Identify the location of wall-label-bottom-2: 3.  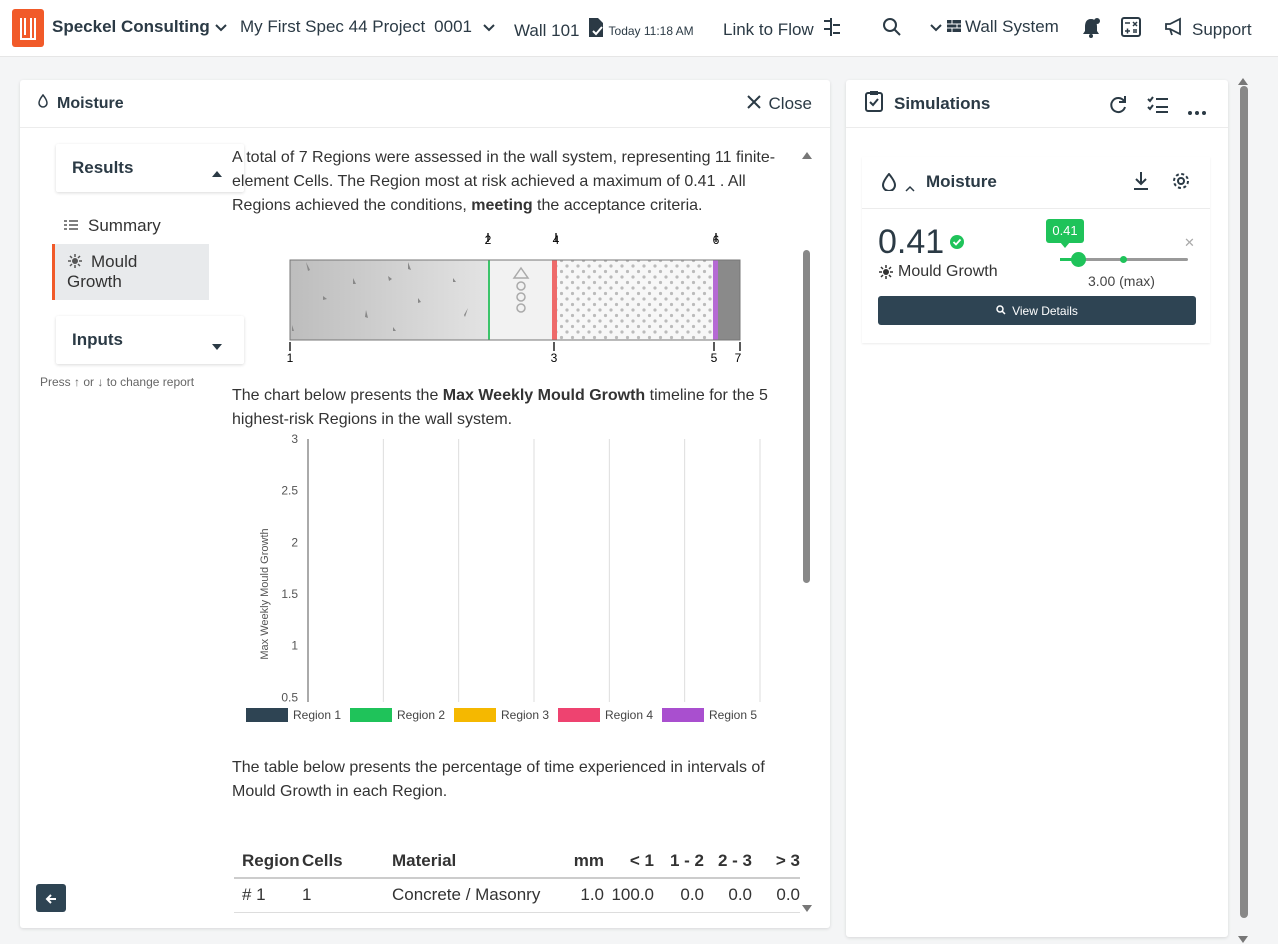
(554, 358).